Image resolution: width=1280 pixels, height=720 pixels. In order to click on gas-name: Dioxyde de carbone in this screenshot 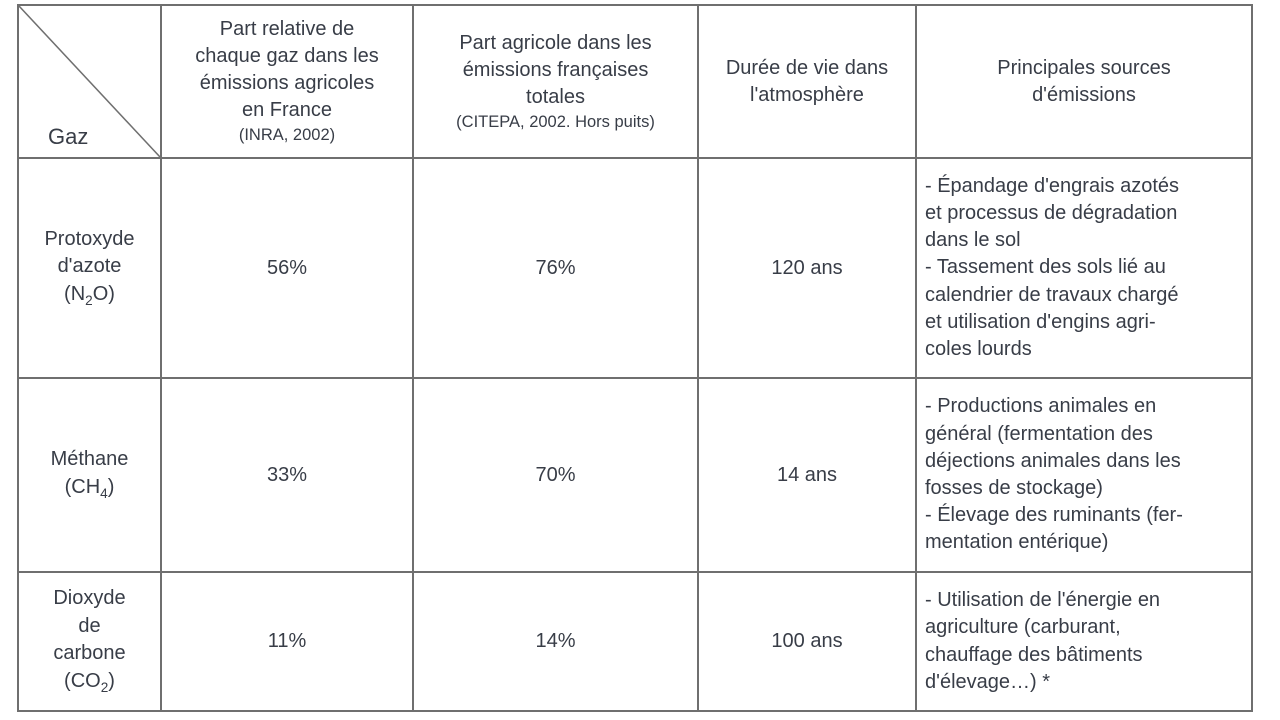, I will do `click(89, 626)`.